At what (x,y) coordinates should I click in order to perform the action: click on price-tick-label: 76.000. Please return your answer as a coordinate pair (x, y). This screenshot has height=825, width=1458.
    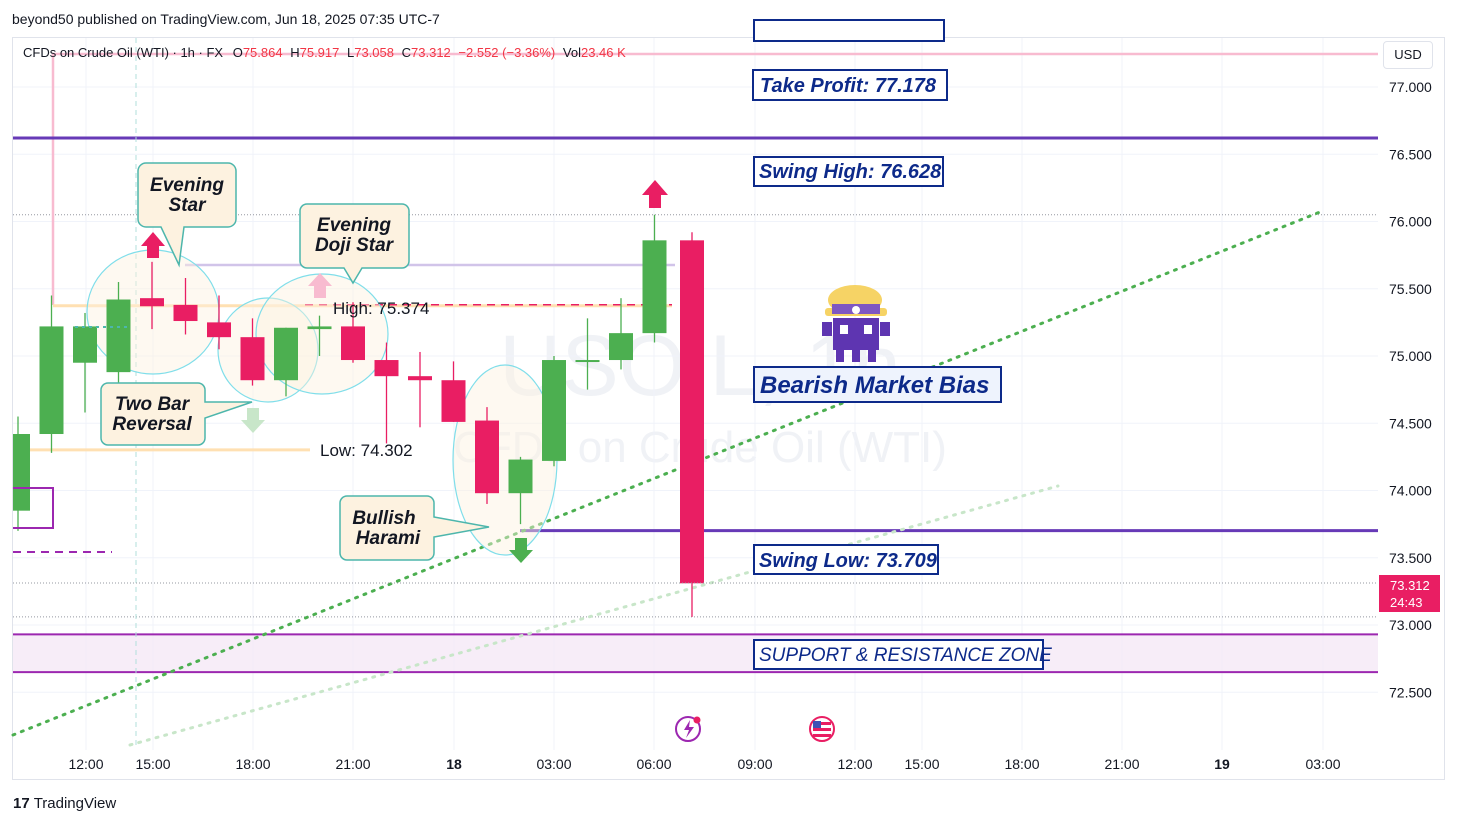
    Looking at the image, I should click on (1410, 222).